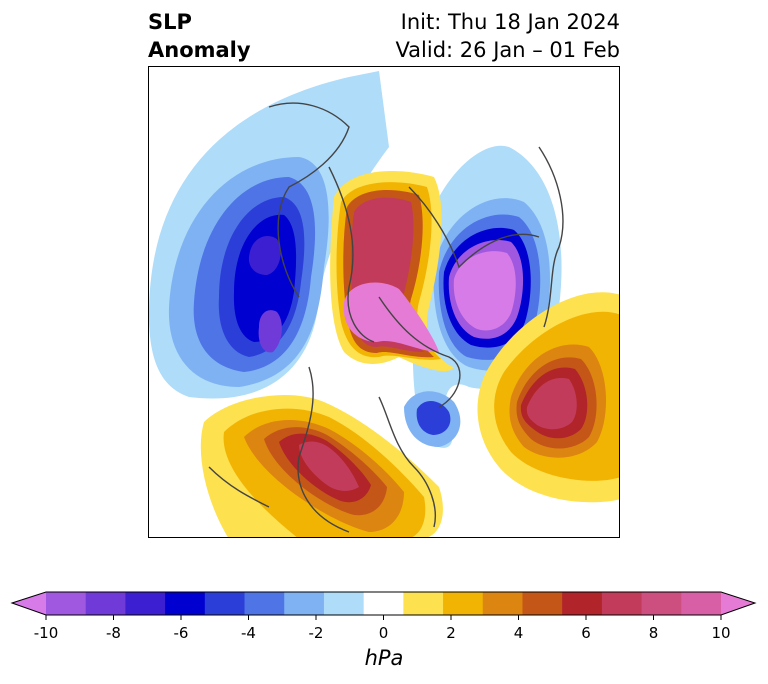  Describe the element at coordinates (510, 22) in the screenshot. I see `init-date: Init: Thu 18 Jan 2024` at that location.